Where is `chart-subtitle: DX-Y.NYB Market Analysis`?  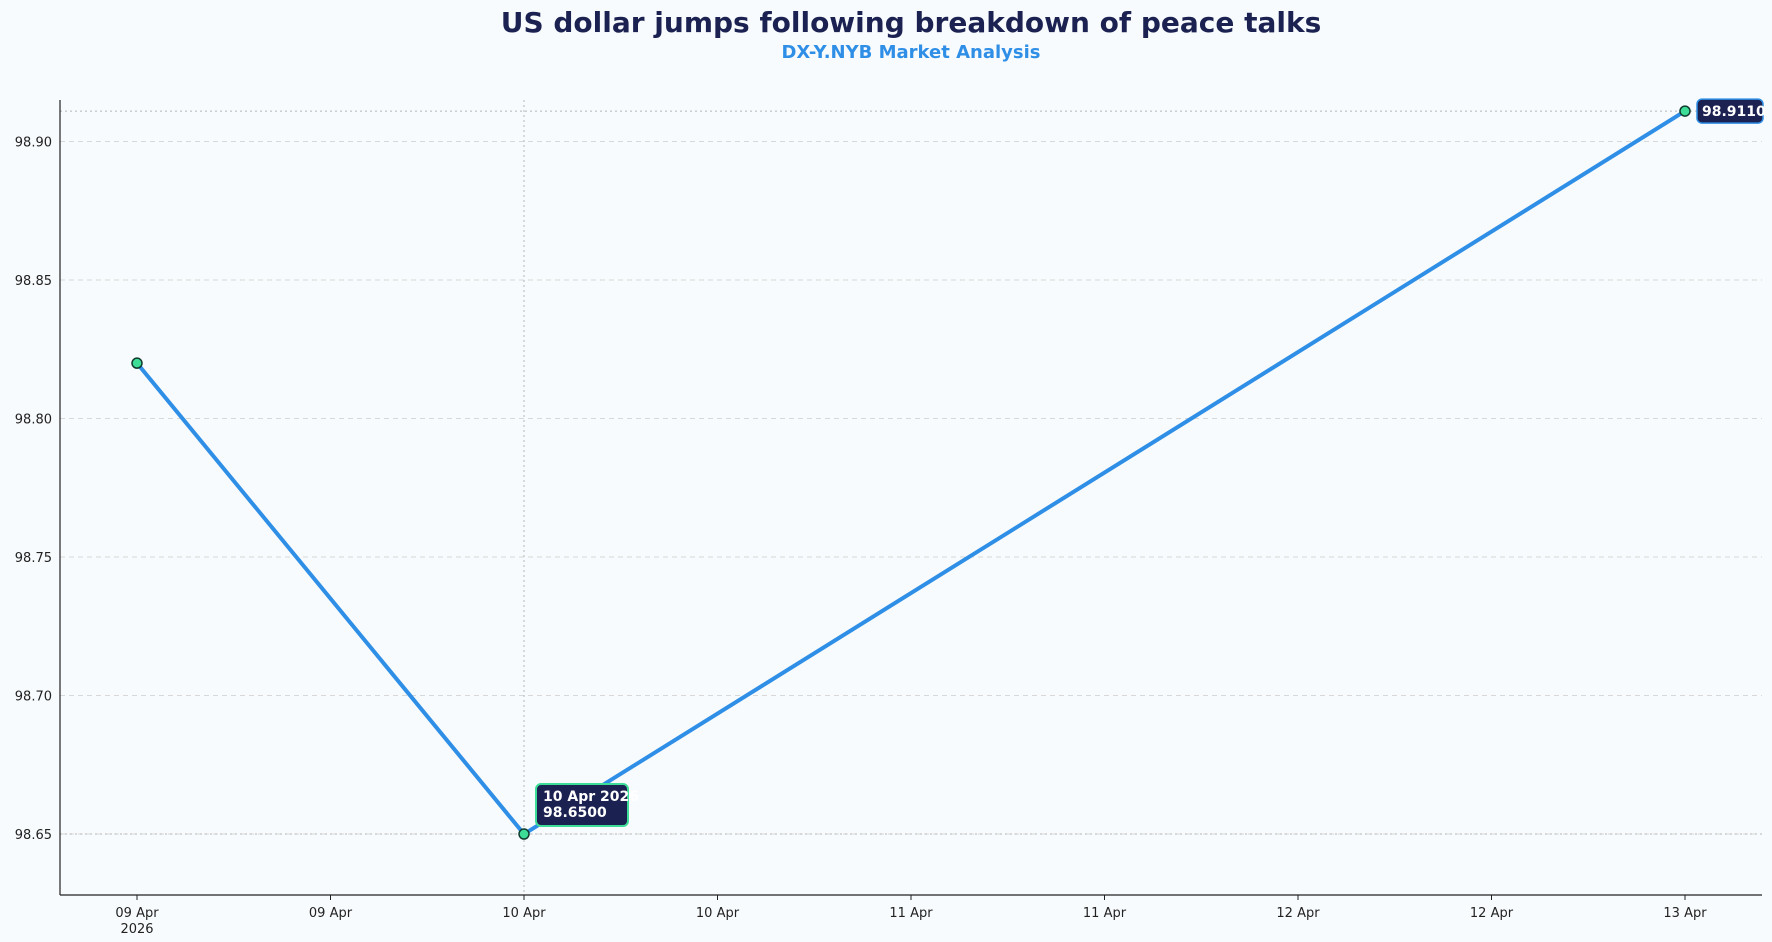
chart-subtitle: DX-Y.NYB Market Analysis is located at coordinates (911, 52).